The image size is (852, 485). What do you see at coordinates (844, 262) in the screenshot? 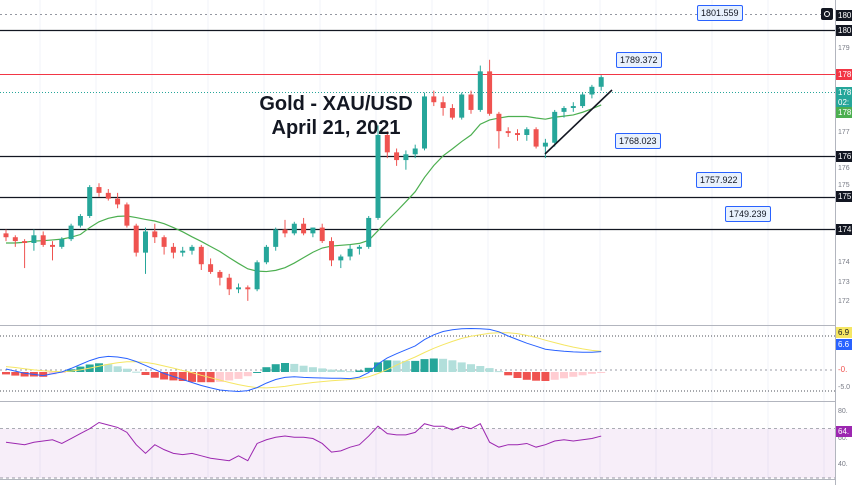
I see `axis-tick-174: 174` at bounding box center [844, 262].